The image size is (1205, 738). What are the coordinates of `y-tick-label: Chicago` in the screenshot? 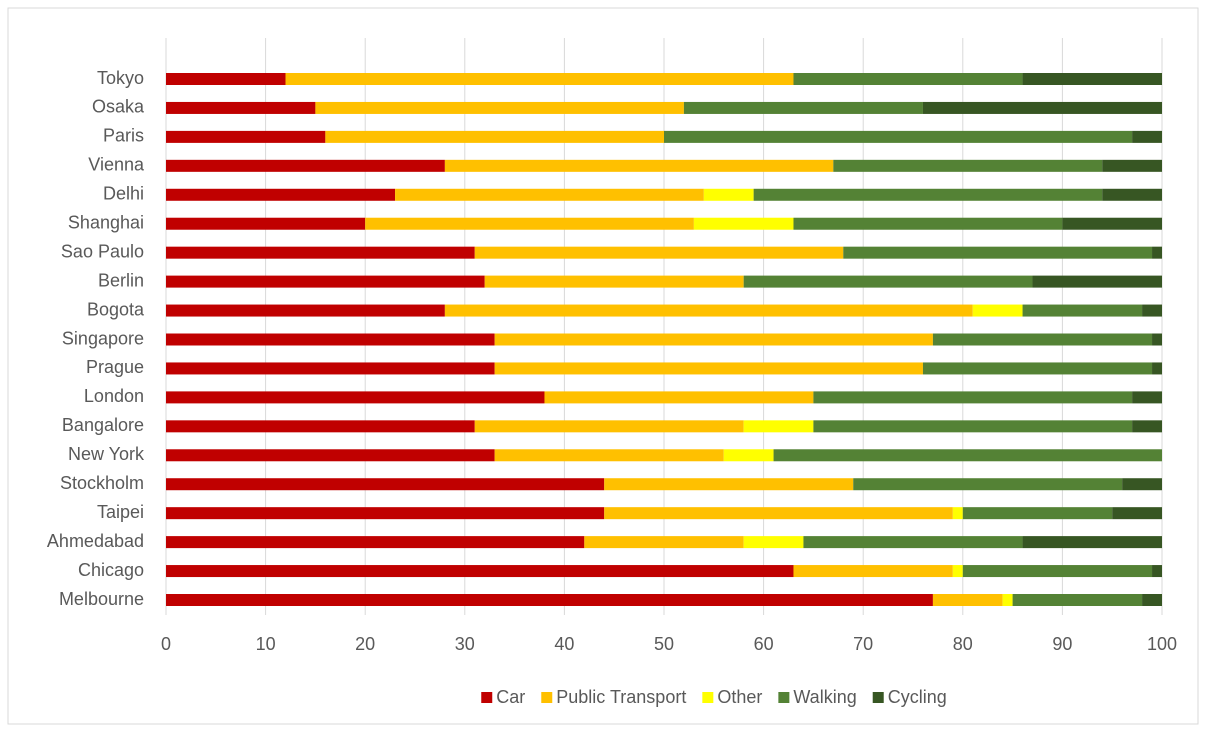 It's located at (111, 570).